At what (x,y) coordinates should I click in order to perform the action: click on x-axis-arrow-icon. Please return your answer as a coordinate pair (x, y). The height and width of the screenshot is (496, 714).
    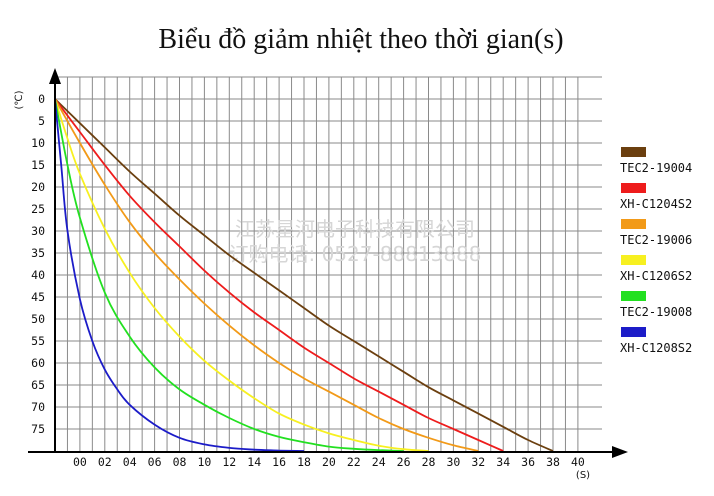
    Looking at the image, I should click on (620, 452).